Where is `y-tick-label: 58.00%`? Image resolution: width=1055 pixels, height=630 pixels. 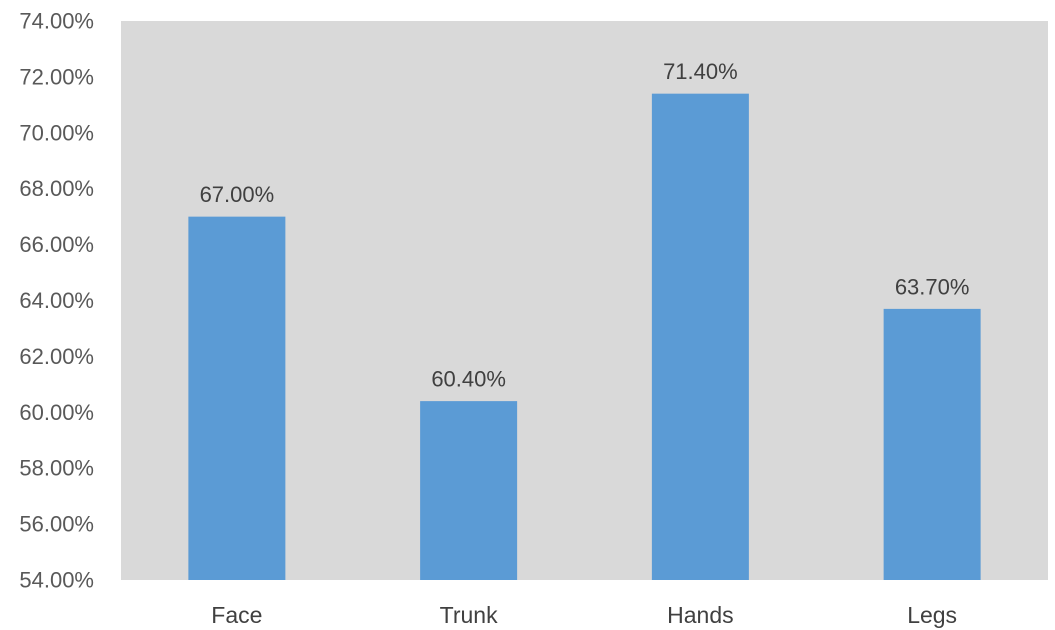 y-tick-label: 58.00% is located at coordinates (56, 468).